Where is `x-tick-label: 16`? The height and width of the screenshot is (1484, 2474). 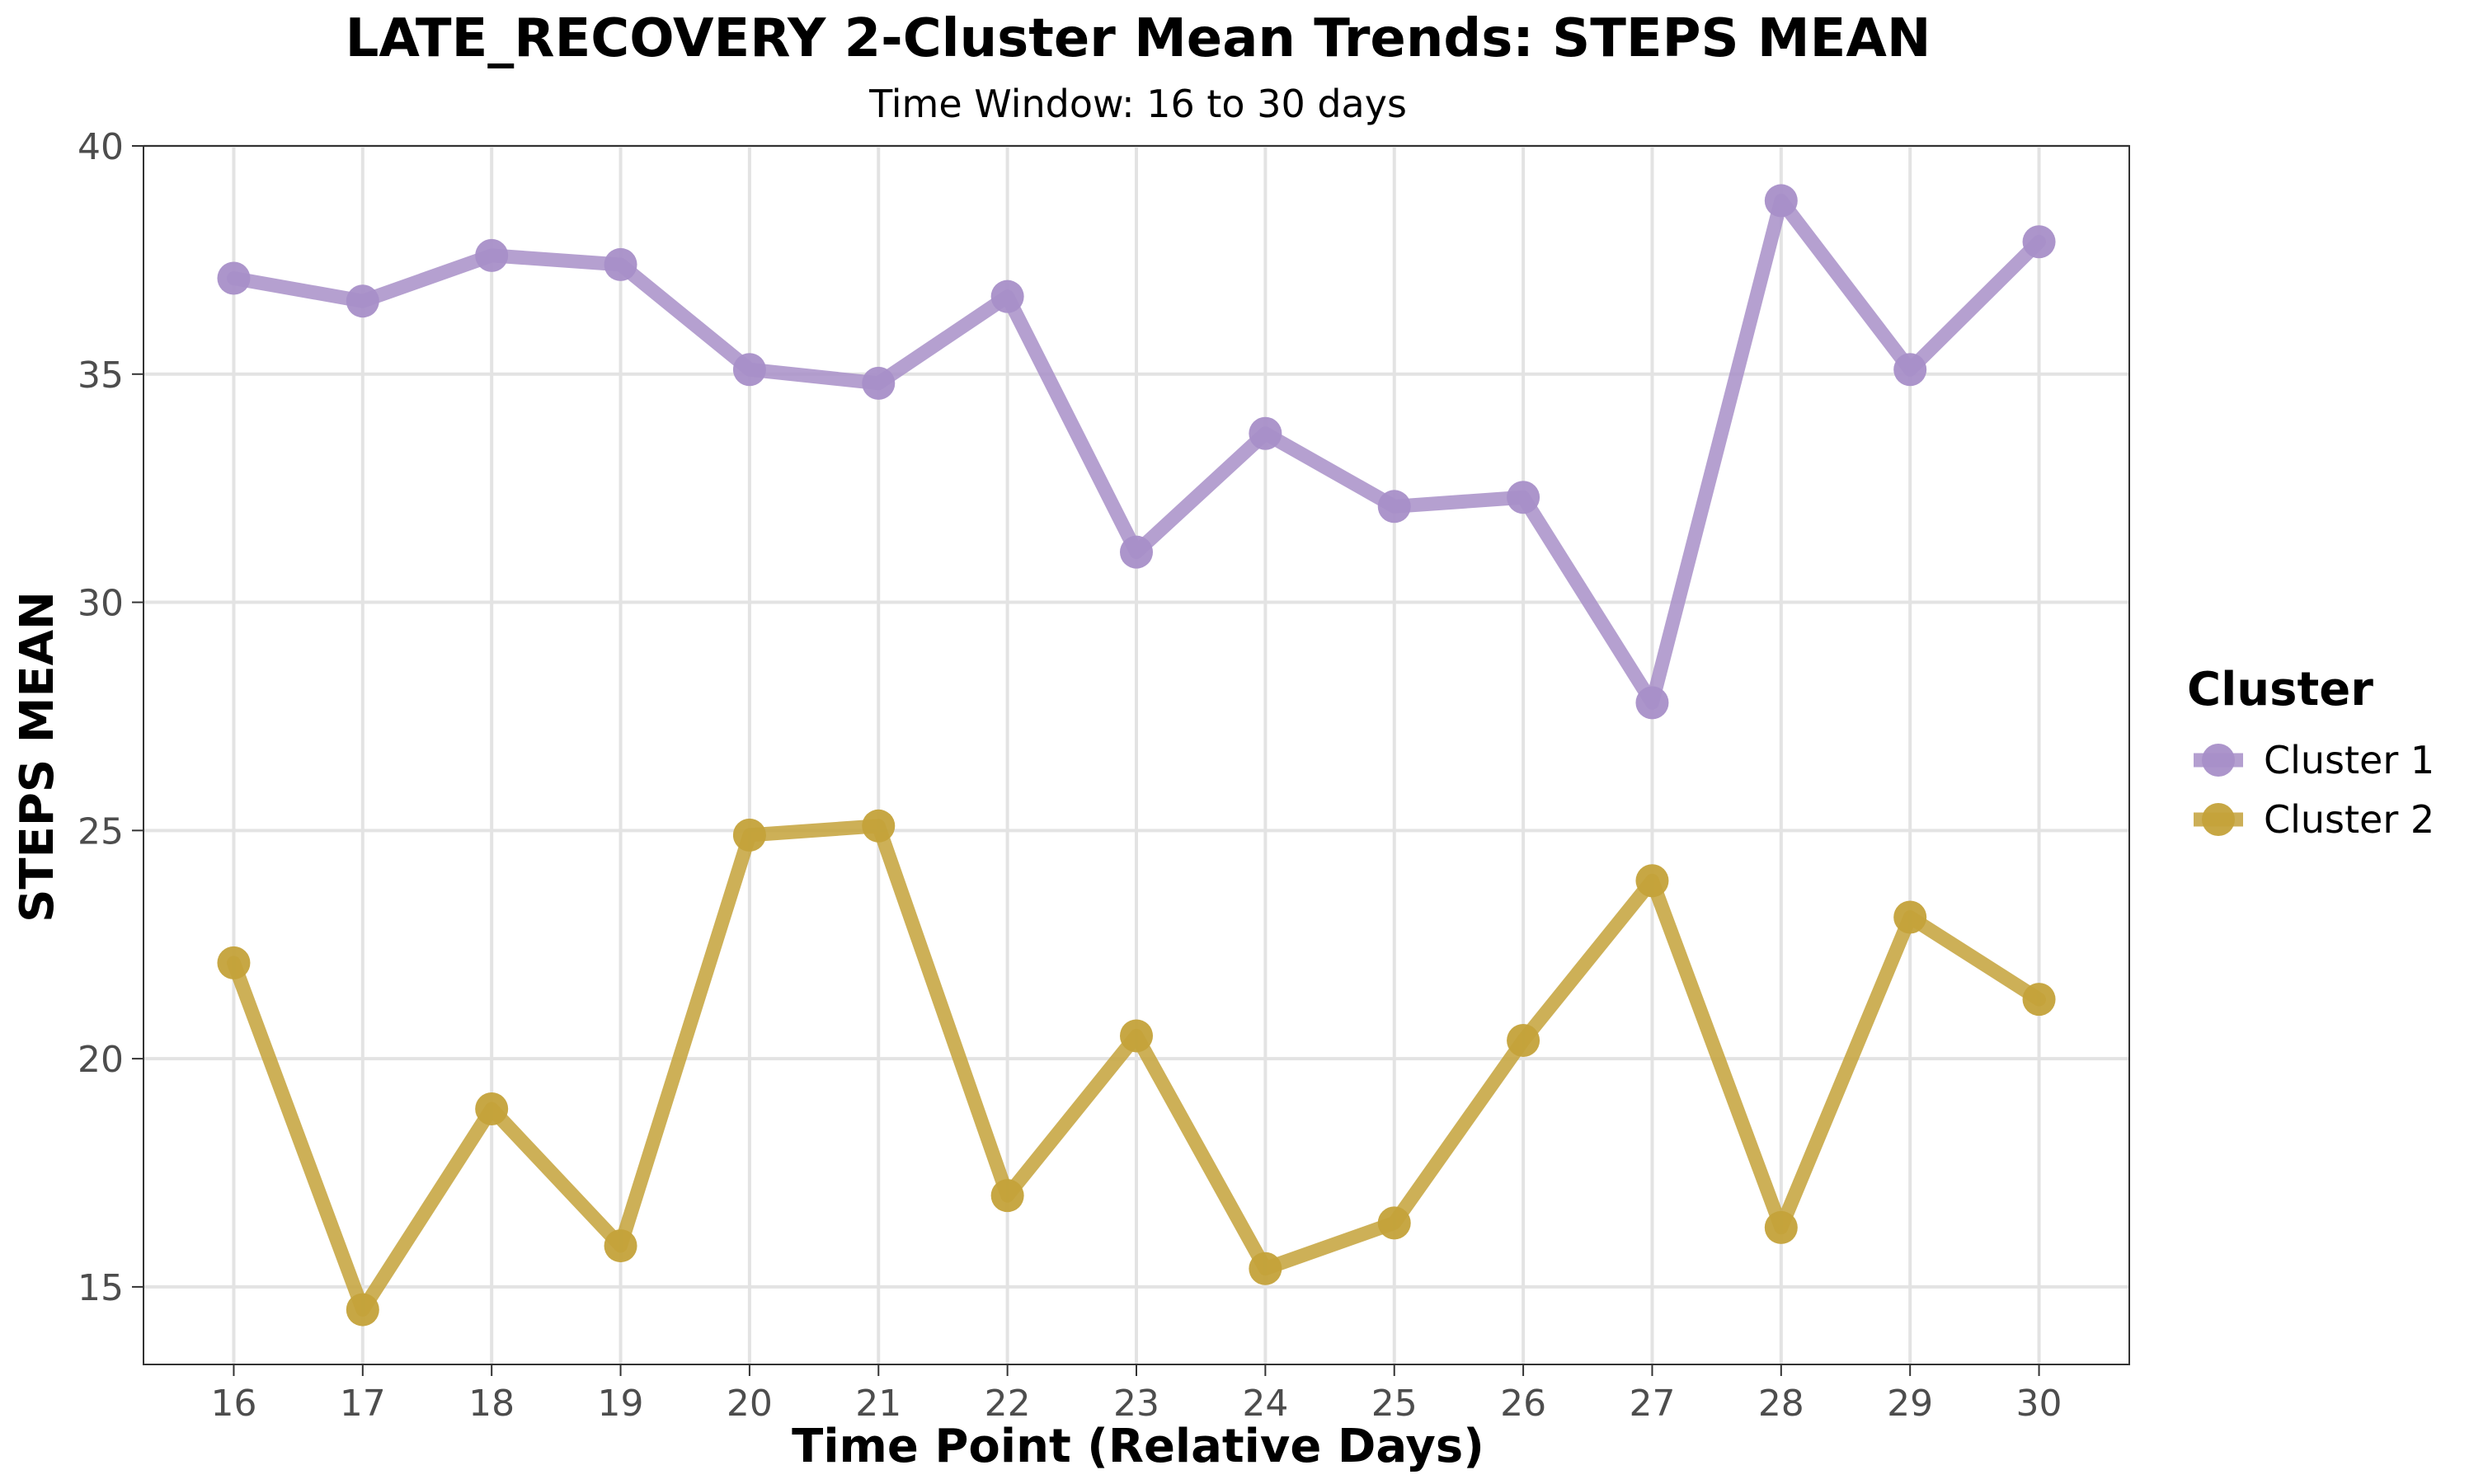
x-tick-label: 16 is located at coordinates (233, 1404).